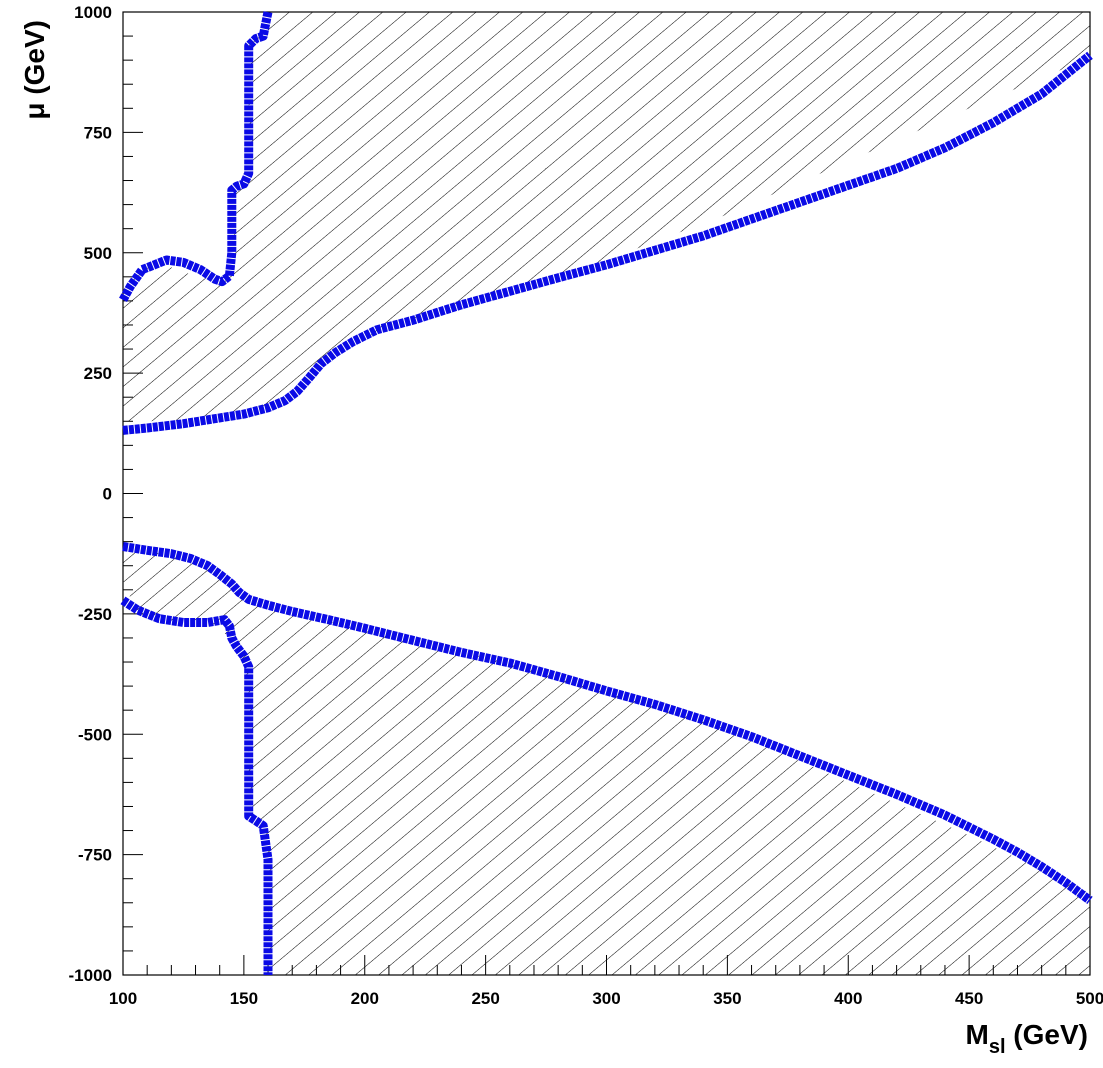 This screenshot has height=1068, width=1103. What do you see at coordinates (95, 614) in the screenshot?
I see `y-tick-label: -250` at bounding box center [95, 614].